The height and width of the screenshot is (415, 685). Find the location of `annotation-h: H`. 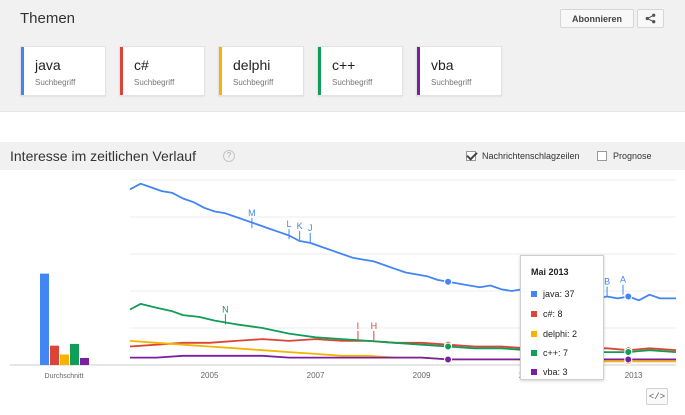

annotation-h: H is located at coordinates (374, 326).